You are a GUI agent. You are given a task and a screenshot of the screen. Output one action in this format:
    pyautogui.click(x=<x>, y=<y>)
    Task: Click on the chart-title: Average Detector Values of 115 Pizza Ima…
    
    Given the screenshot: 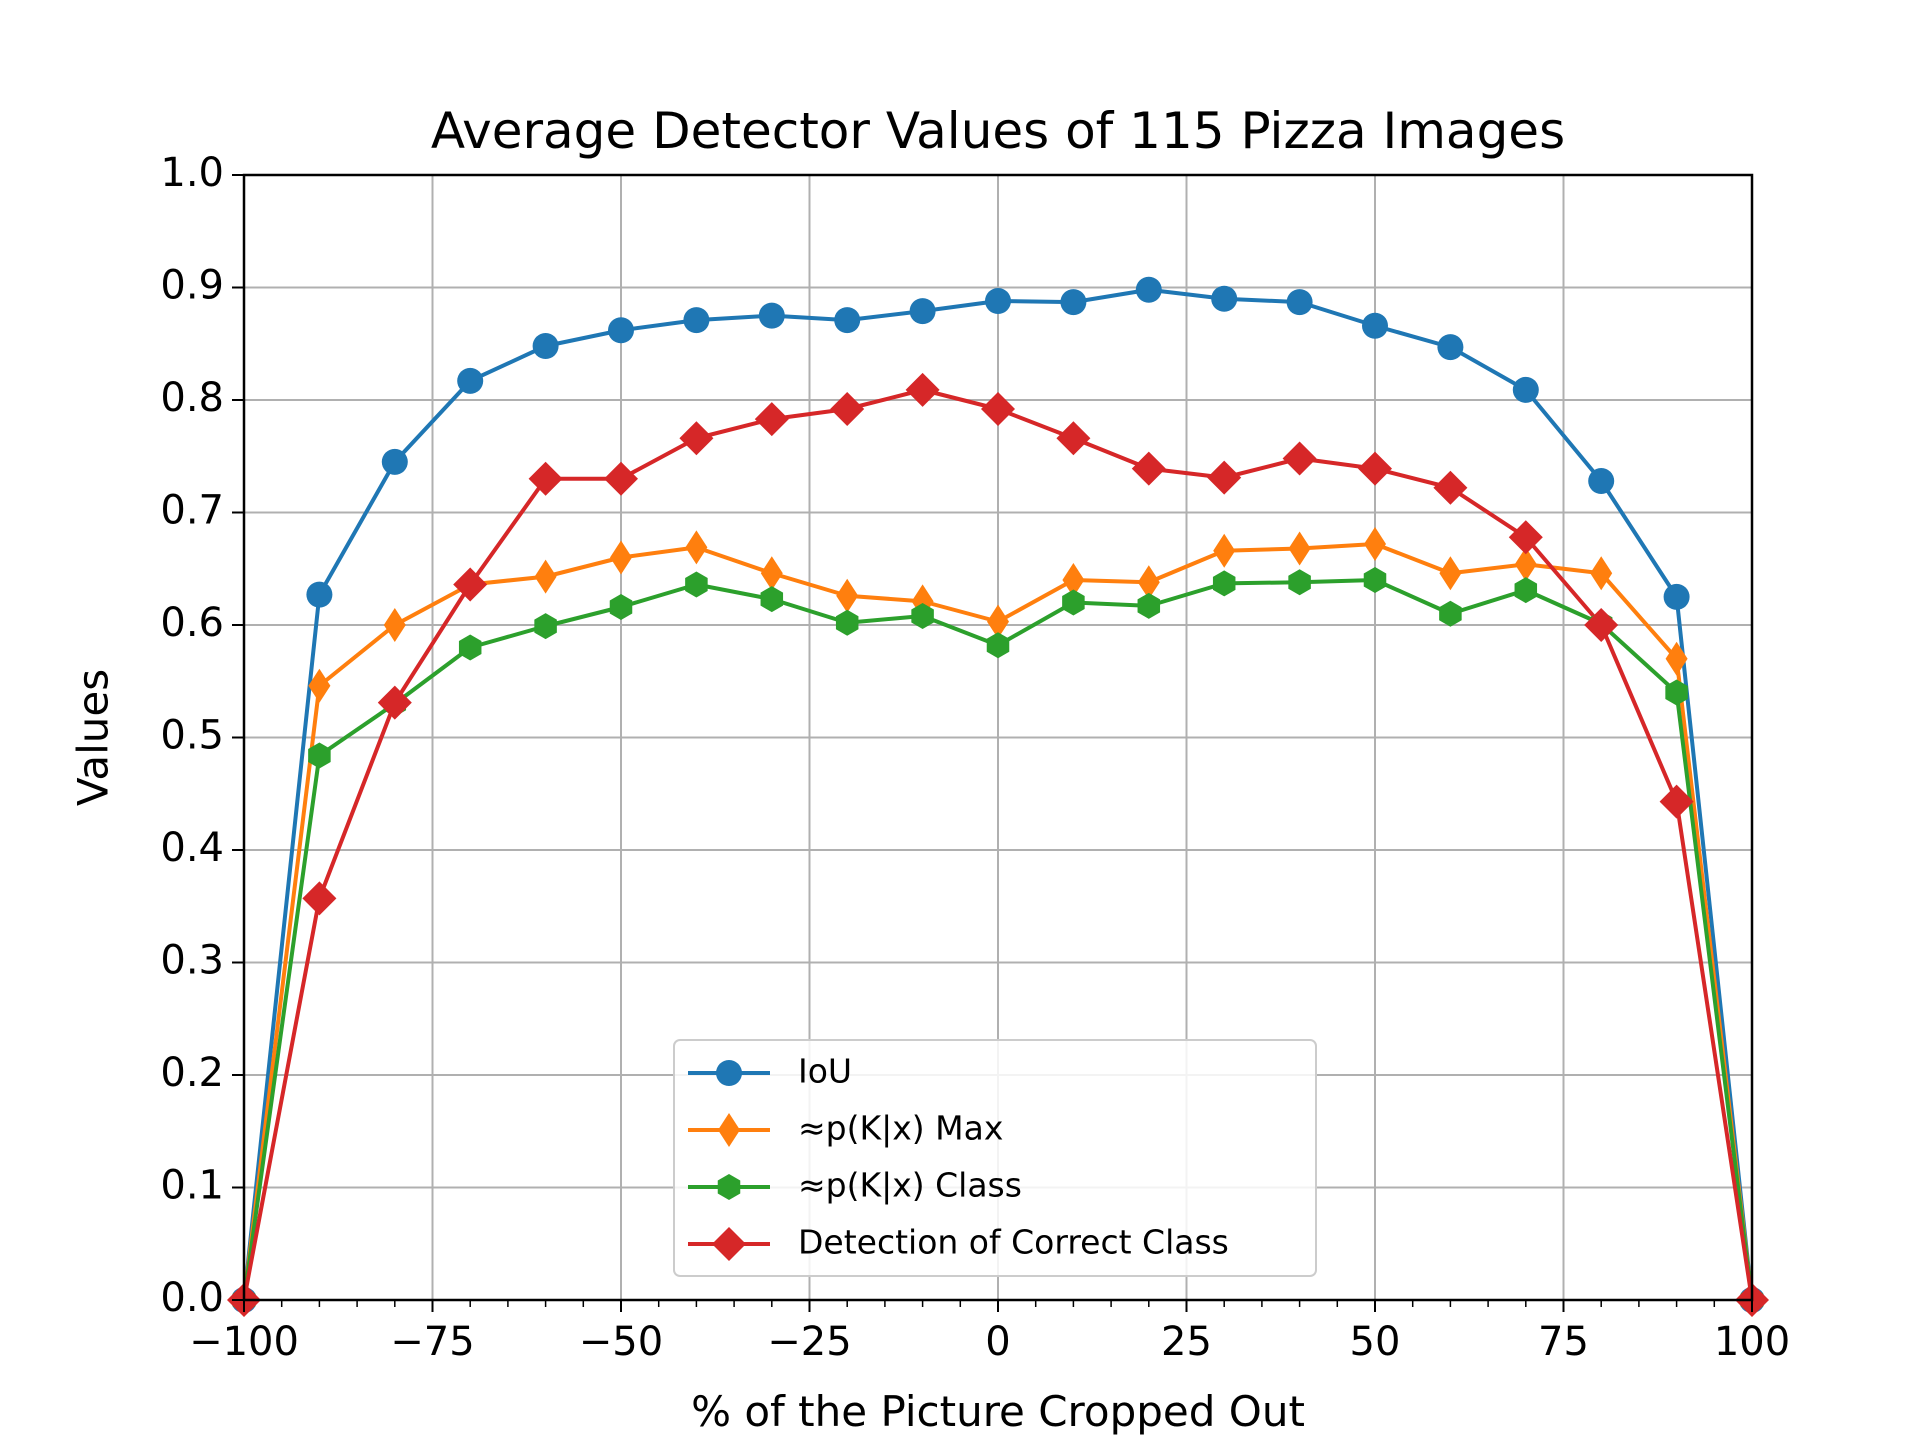 What is the action you would take?
    pyautogui.click(x=998, y=131)
    